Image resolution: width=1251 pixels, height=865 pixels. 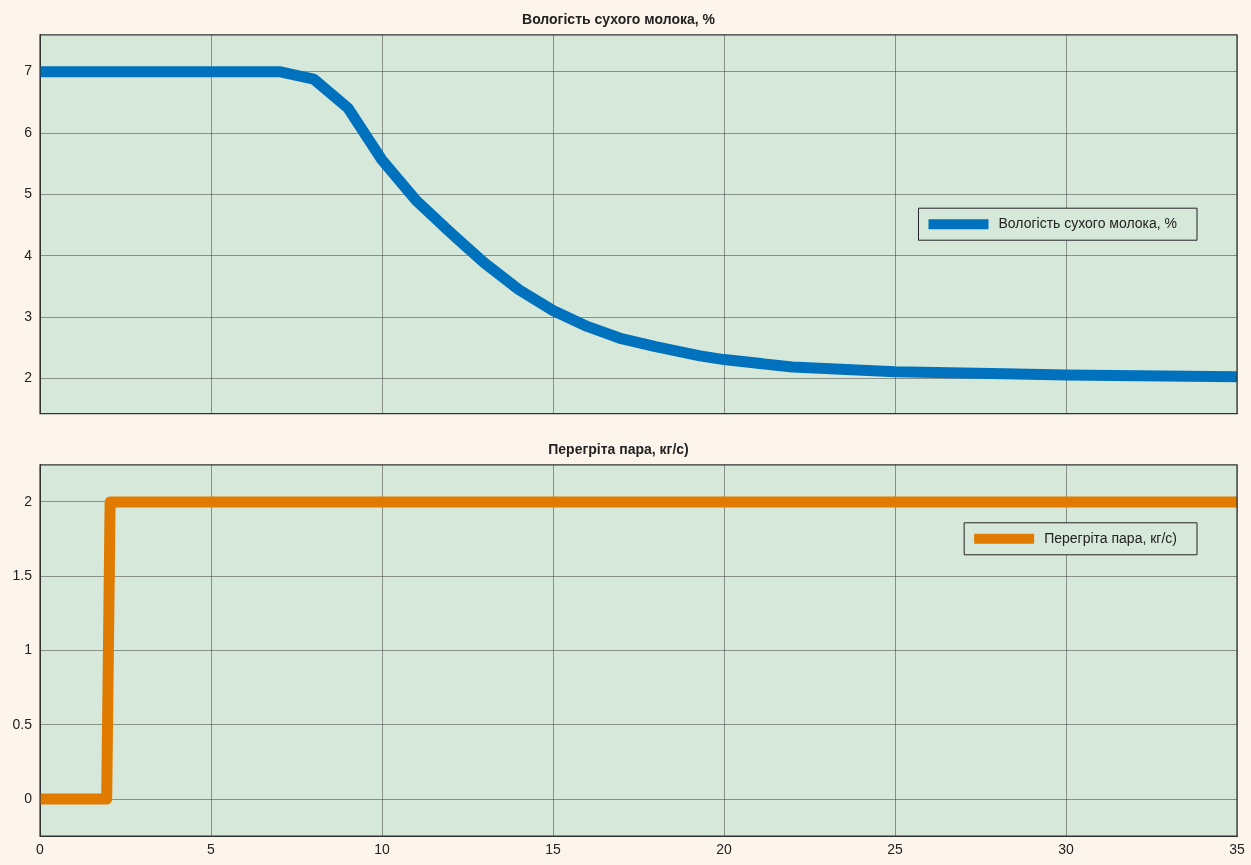 I want to click on y-tick-label: 0, so click(x=28, y=797).